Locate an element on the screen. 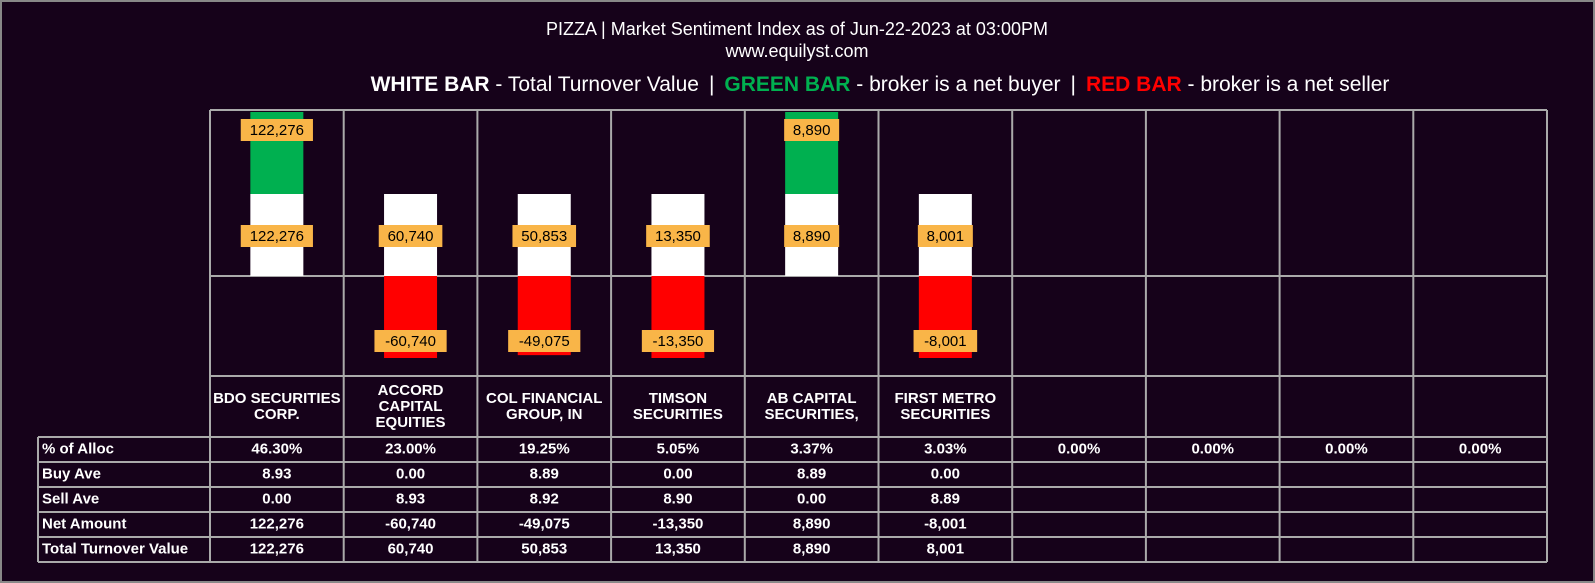 The image size is (1595, 583). table-cell: -49,075 is located at coordinates (544, 523).